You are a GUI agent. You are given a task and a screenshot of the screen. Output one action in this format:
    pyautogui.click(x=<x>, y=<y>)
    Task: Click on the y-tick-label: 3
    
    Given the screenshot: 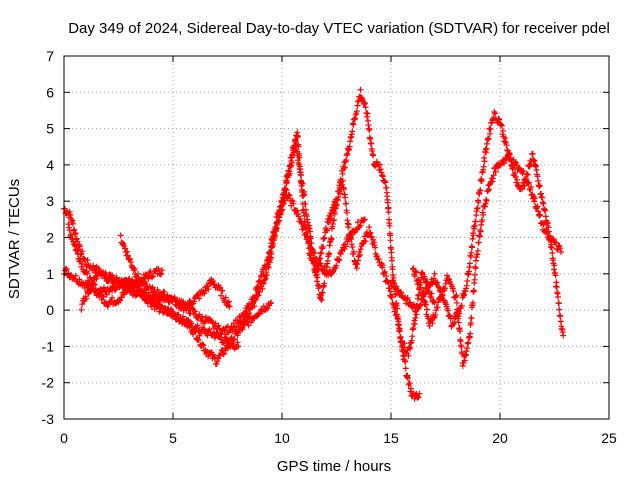 What is the action you would take?
    pyautogui.click(x=50, y=201)
    